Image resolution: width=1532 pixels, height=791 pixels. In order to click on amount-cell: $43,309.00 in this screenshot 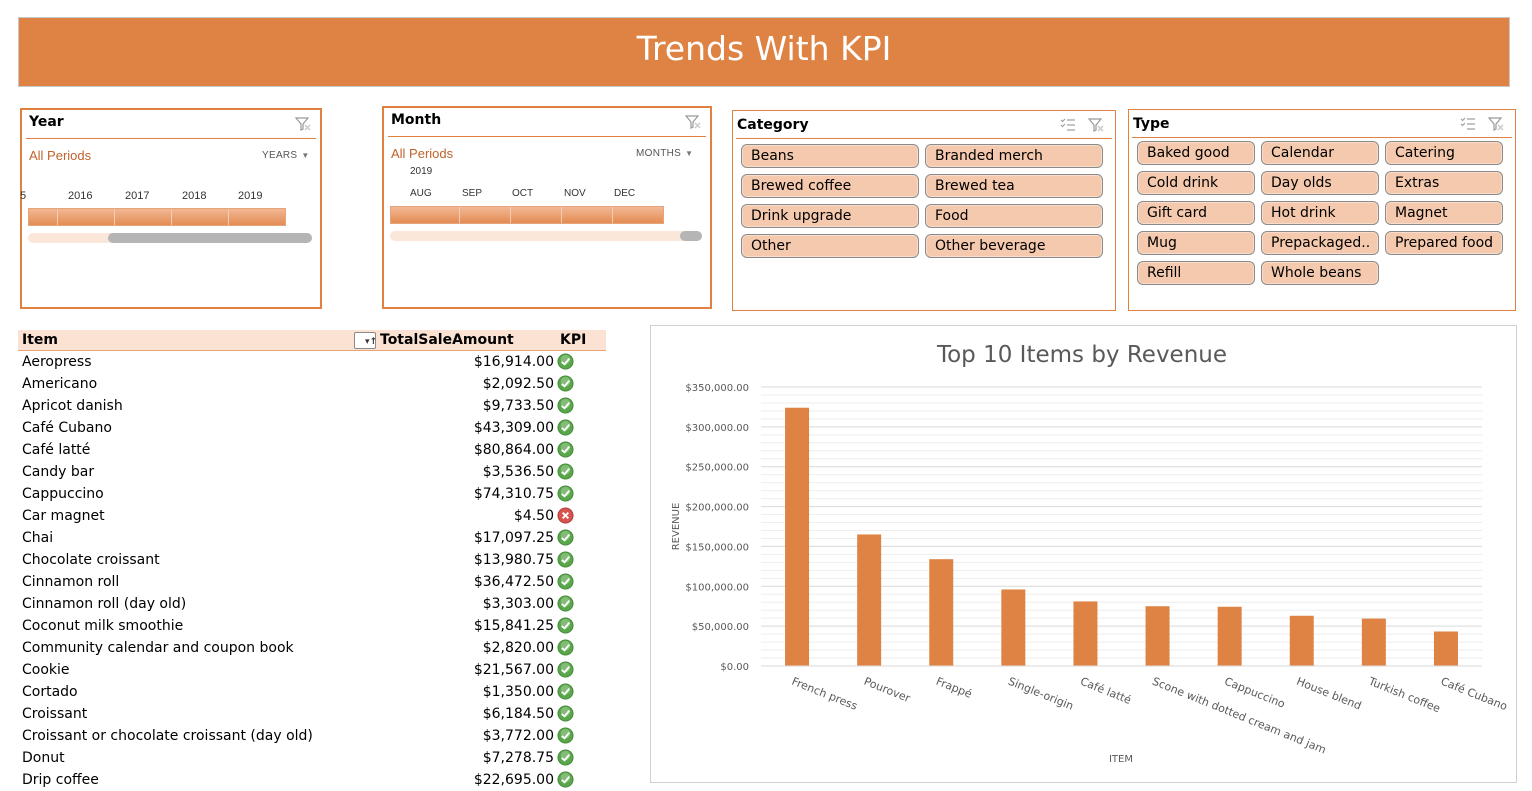, I will do `click(513, 428)`.